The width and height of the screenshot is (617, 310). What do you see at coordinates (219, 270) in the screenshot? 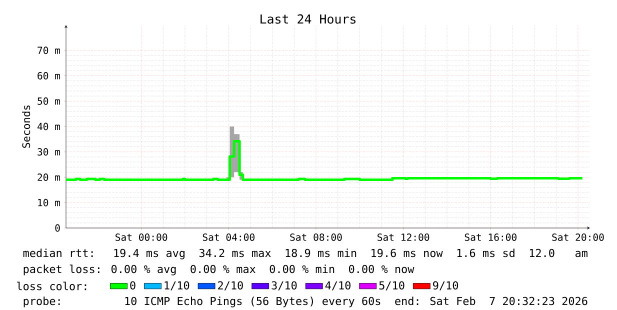
I see `text: packet loss: 0.00 % avg 0.00 % max 0.00 % min 0.00 % now` at bounding box center [219, 270].